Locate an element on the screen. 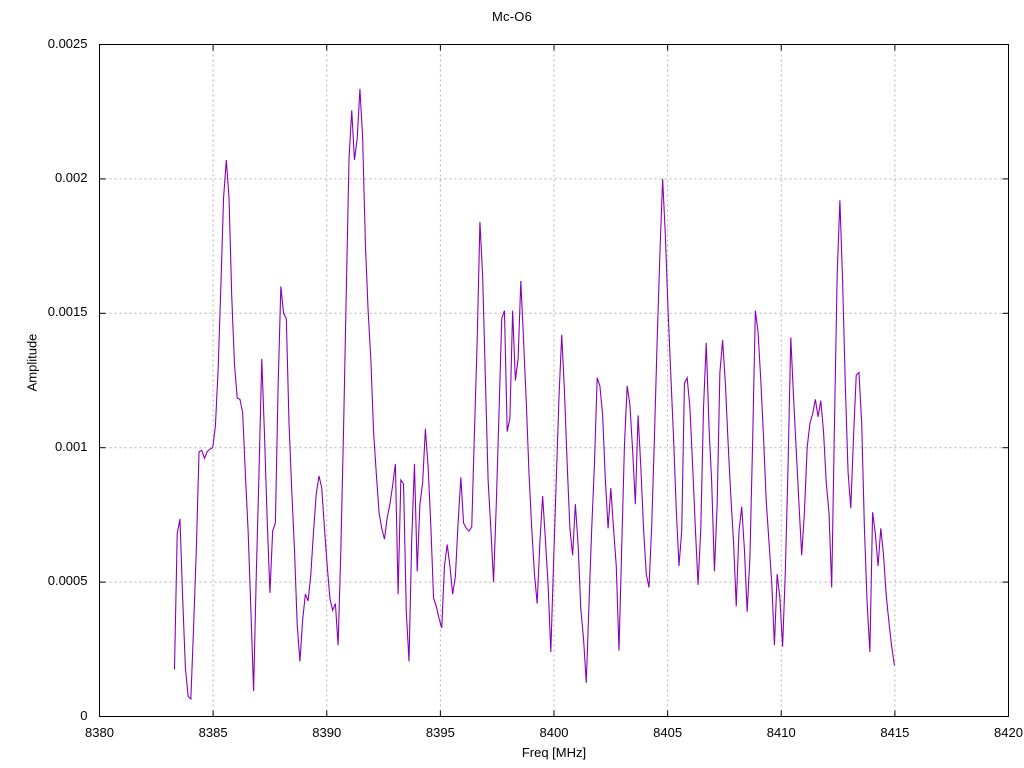 This screenshot has height=768, width=1024. x-tick-label: 8400 is located at coordinates (554, 732).